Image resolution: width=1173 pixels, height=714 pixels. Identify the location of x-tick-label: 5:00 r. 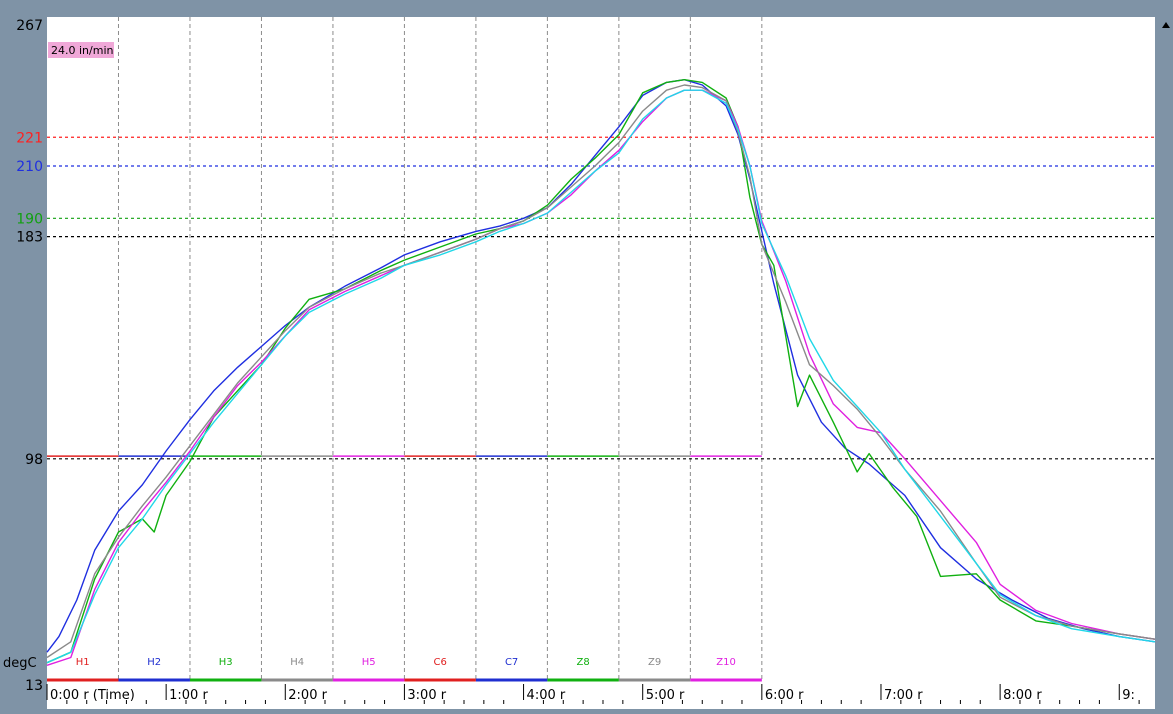
(665, 695).